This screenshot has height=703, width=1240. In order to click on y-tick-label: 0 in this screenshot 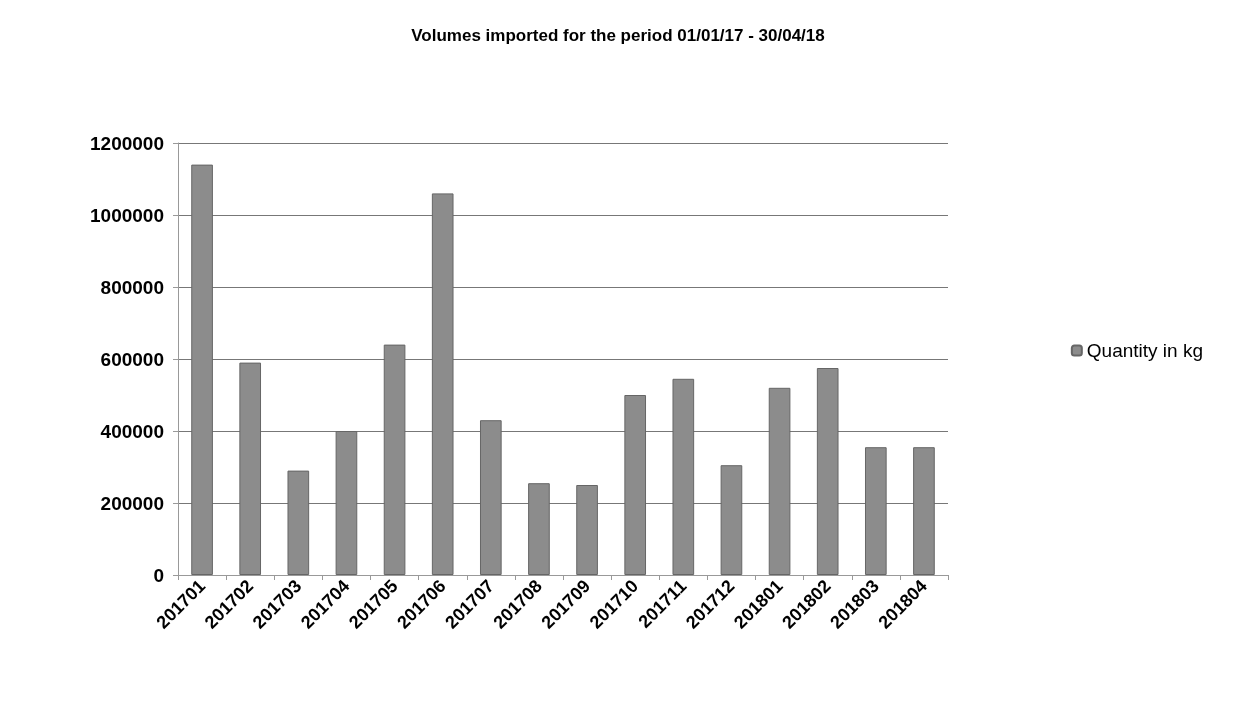, I will do `click(158, 575)`.